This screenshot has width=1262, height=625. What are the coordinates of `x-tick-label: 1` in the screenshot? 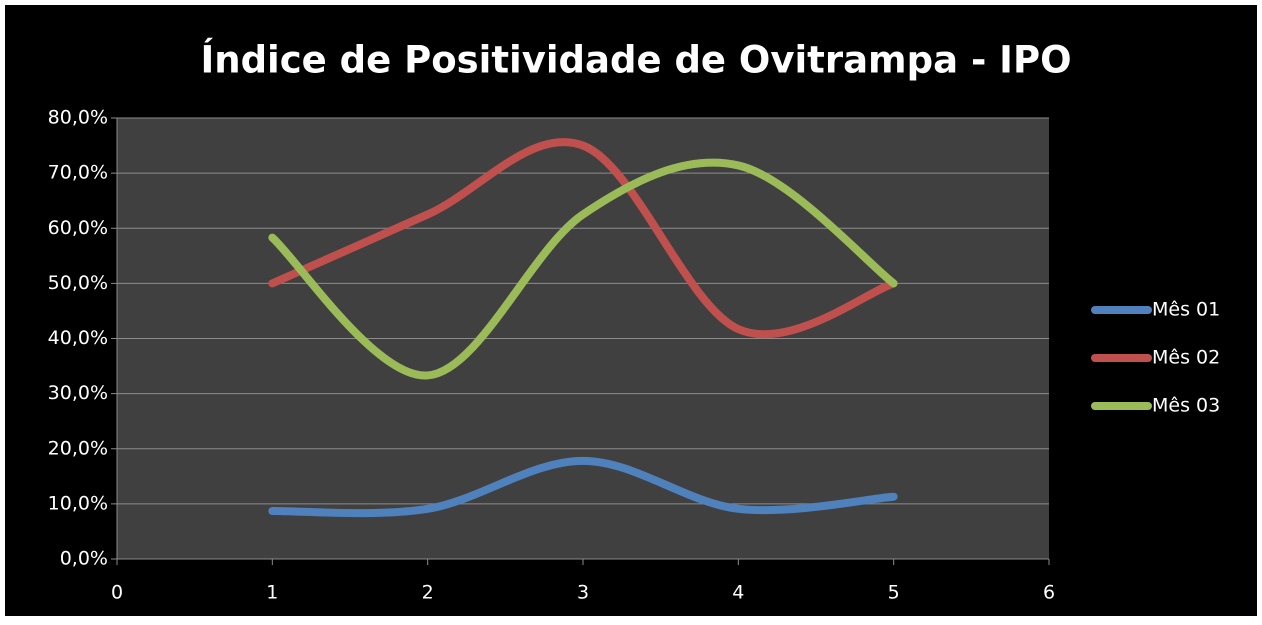 It's located at (272, 593).